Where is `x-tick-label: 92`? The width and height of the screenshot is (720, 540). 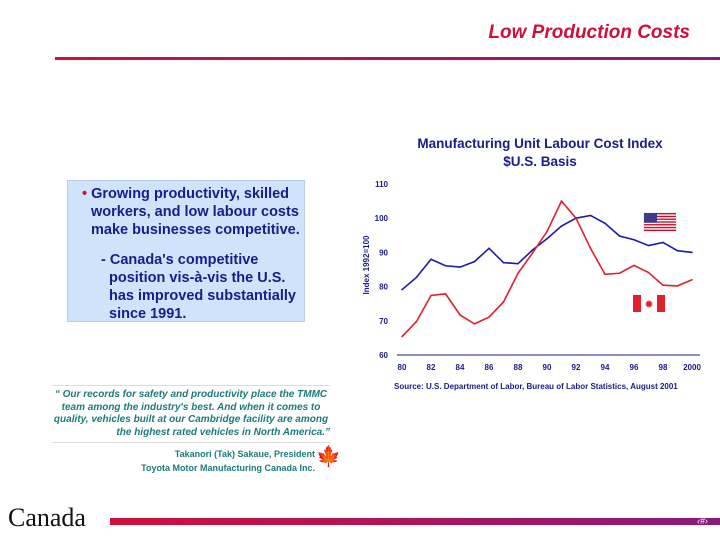
x-tick-label: 92 is located at coordinates (576, 367).